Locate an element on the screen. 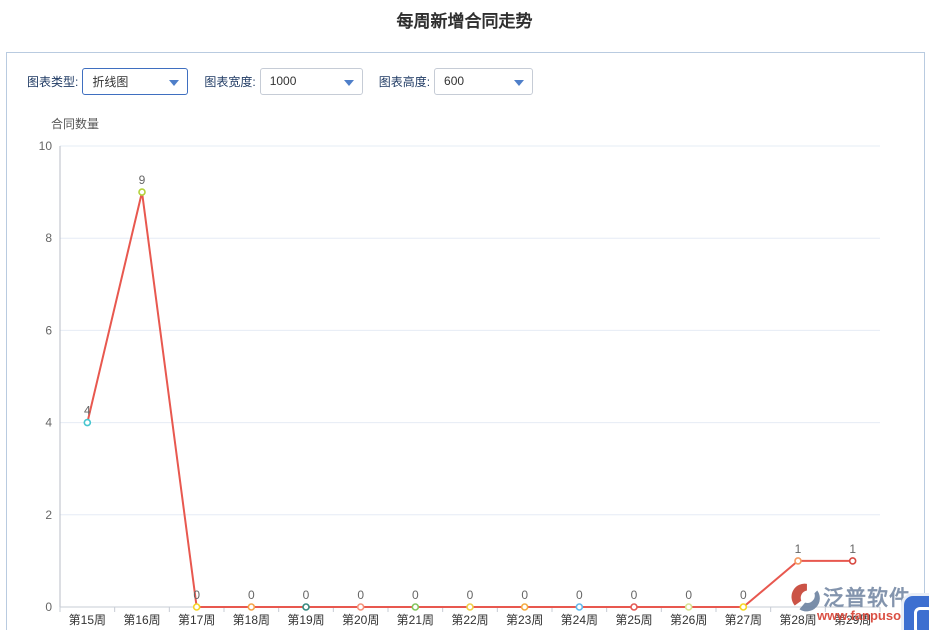  toolbar: 图表类型: 折线图 图表宽度: 1000 图表高度: 600 is located at coordinates (465, 74).